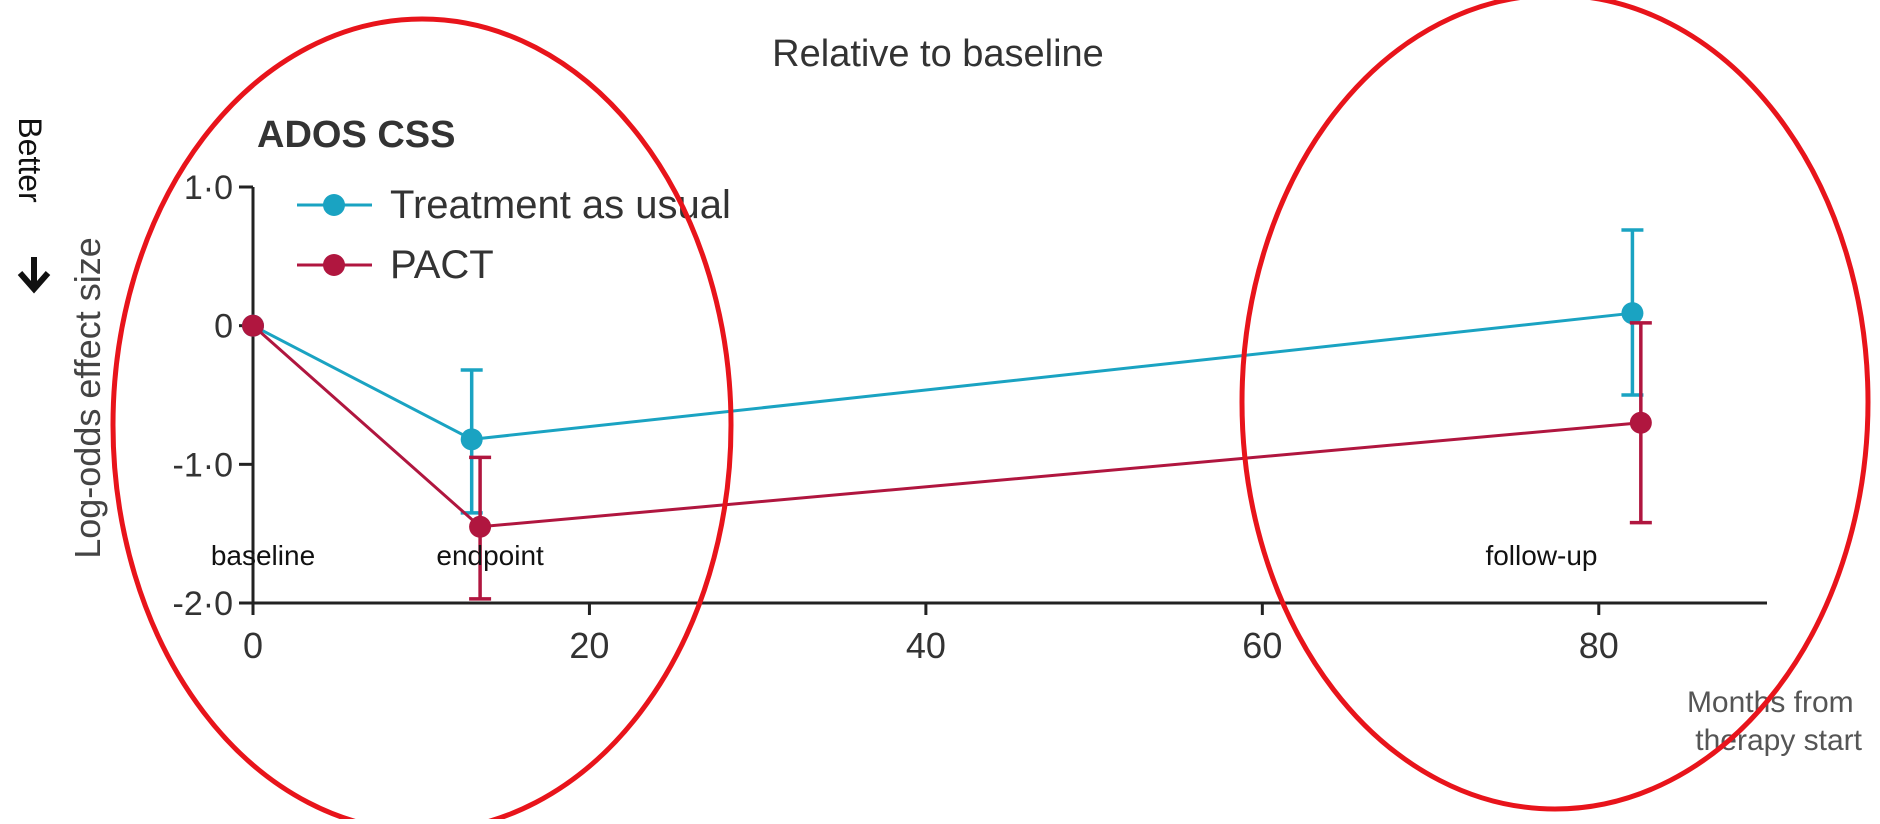 This screenshot has height=824, width=1880. Describe the element at coordinates (213, 396) in the screenshot. I see `y-ticks: 1·0 0 -1·0 -2·0` at that location.